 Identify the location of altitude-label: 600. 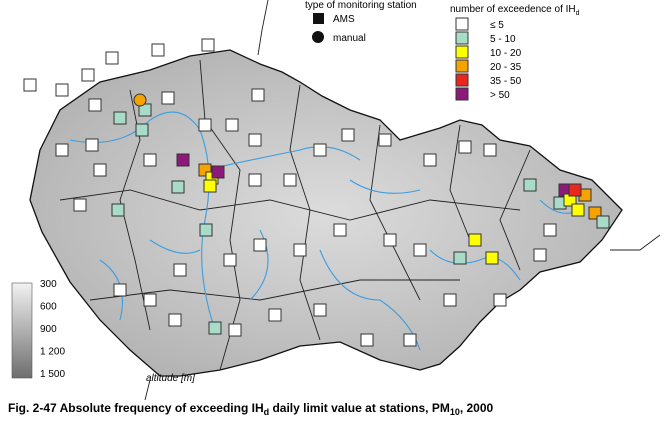
(48, 307).